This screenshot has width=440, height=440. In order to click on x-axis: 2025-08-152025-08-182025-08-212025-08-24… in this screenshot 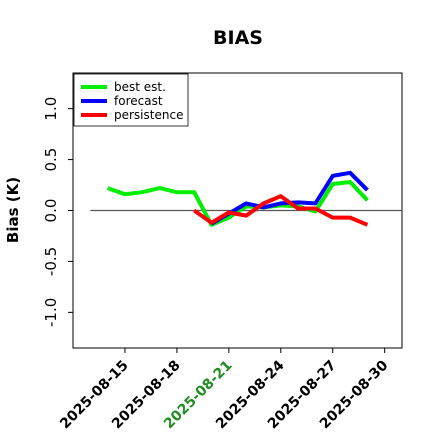, I will do `click(224, 390)`.